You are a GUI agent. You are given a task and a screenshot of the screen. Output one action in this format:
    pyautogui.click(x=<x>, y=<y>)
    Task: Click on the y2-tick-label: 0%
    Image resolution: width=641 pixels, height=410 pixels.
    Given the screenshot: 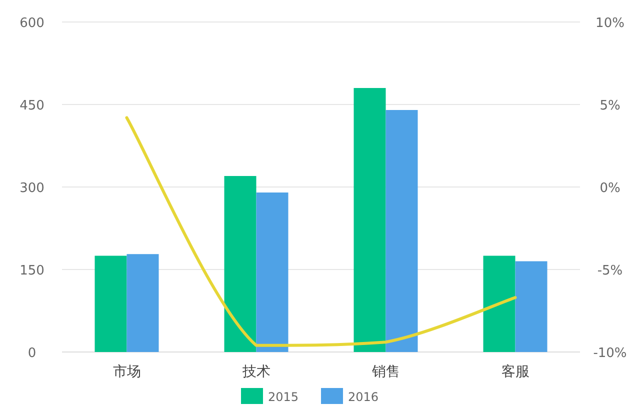 What is the action you would take?
    pyautogui.click(x=610, y=188)
    